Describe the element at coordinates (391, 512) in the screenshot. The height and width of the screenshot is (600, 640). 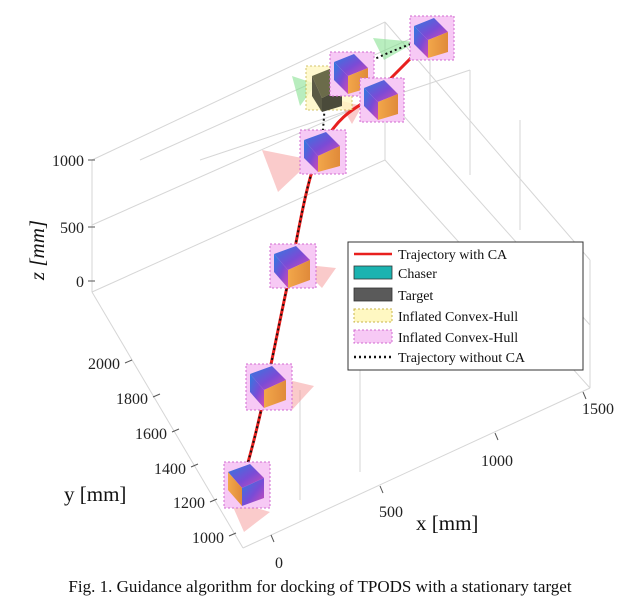
I see `x-tick-500: 500` at that location.